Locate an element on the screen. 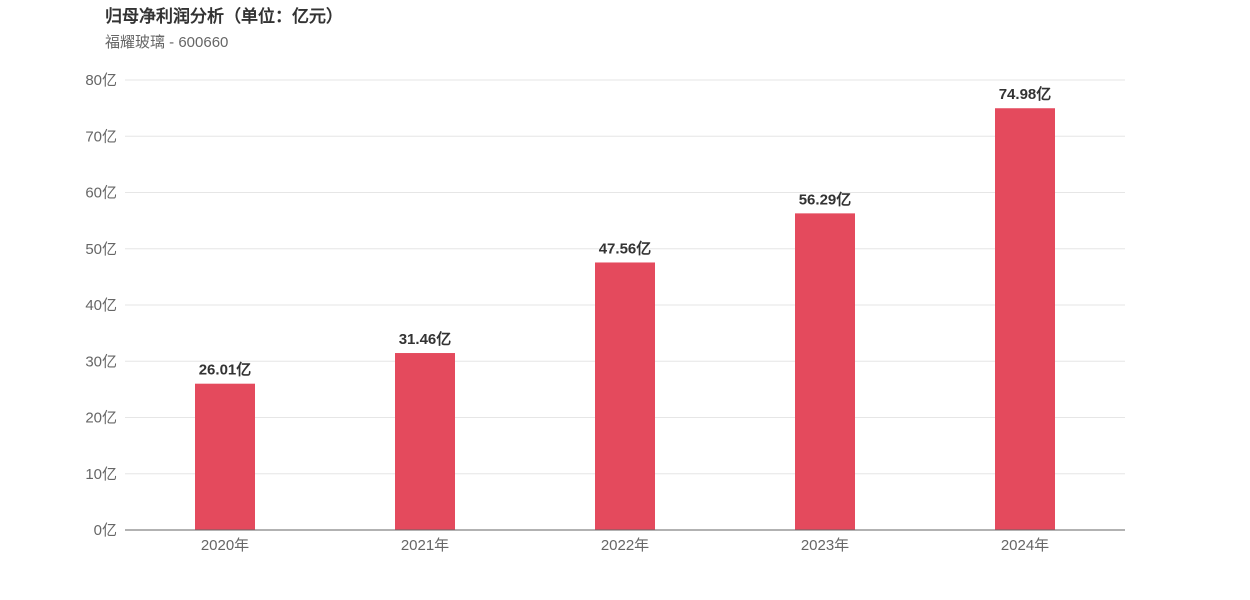 Image resolution: width=1250 pixels, height=600 pixels. bar-value-label: 74.98亿 is located at coordinates (1025, 94).